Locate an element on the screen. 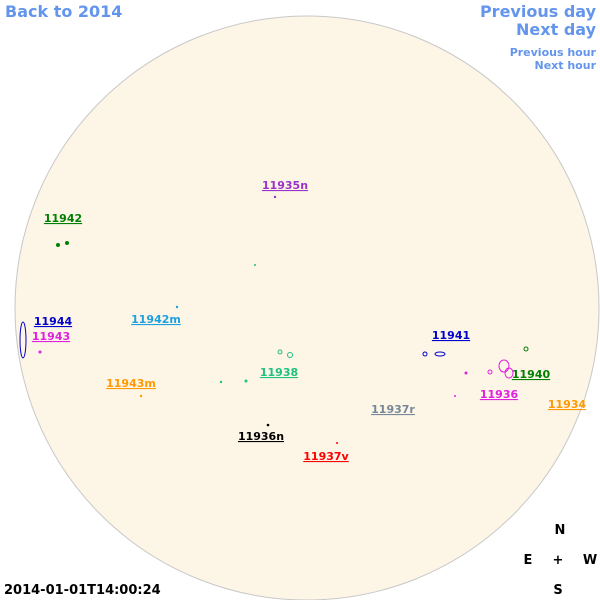 The height and width of the screenshot is (600, 600). region-label: 11942 is located at coordinates (63, 218).